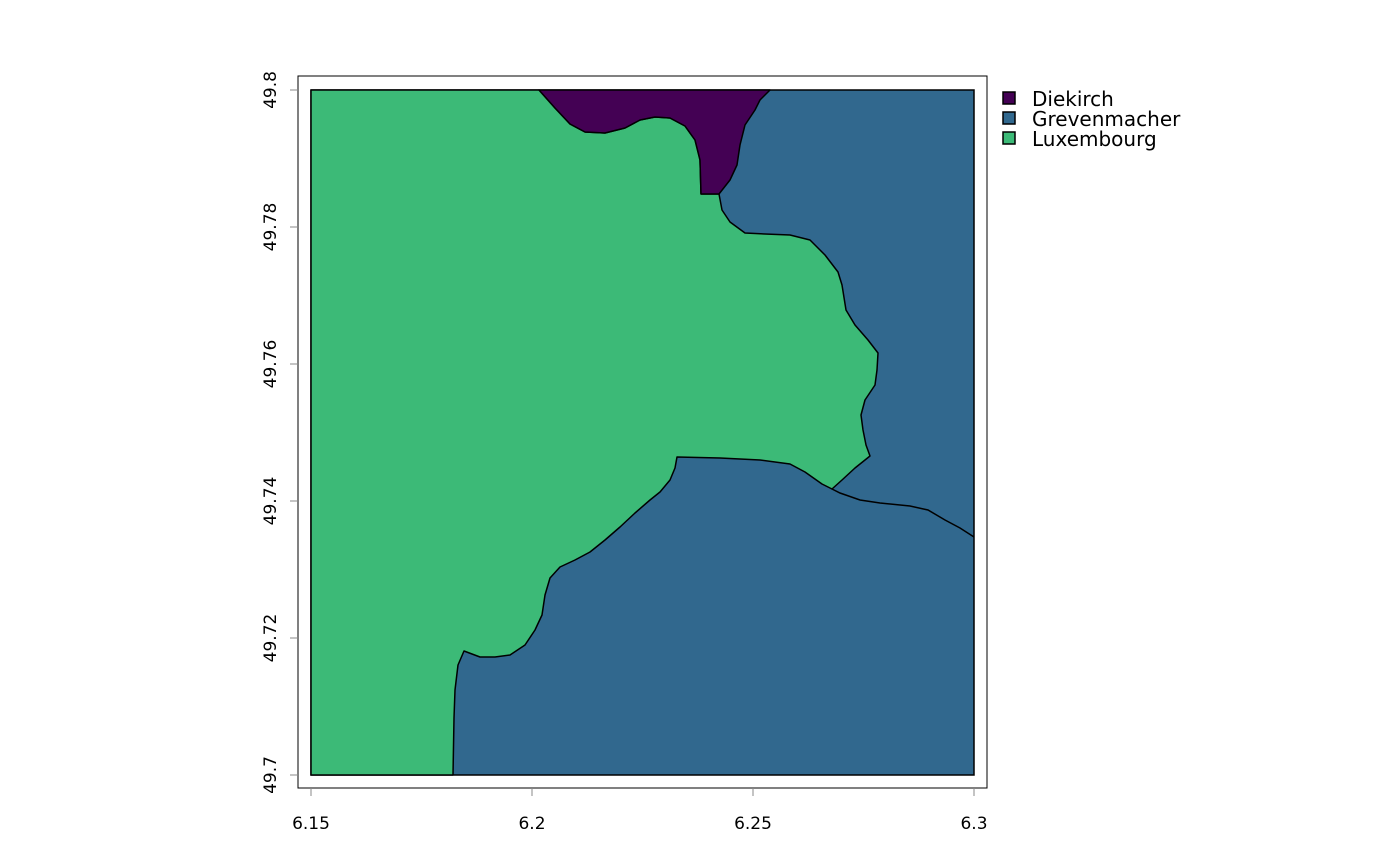  I want to click on x-tick-label: 6.25, so click(753, 824).